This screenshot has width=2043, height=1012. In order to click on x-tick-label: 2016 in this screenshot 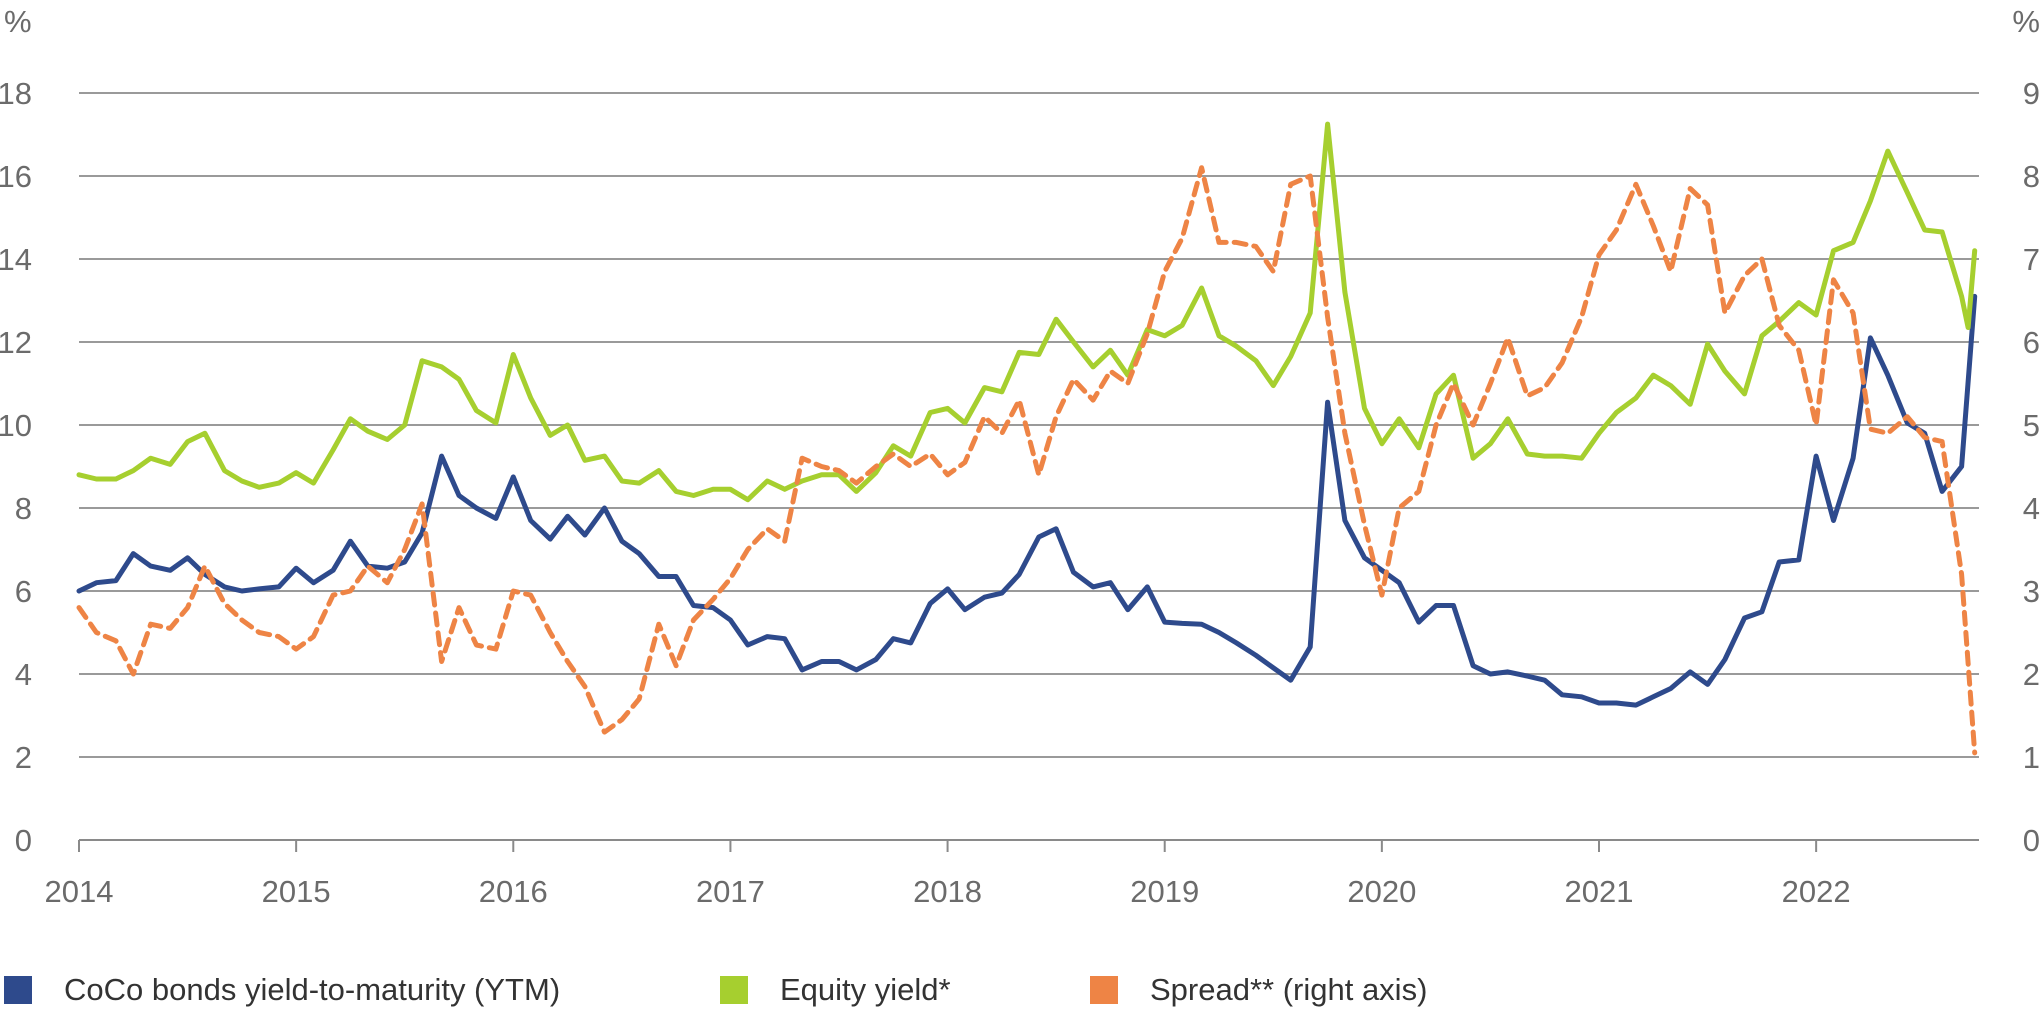, I will do `click(513, 891)`.